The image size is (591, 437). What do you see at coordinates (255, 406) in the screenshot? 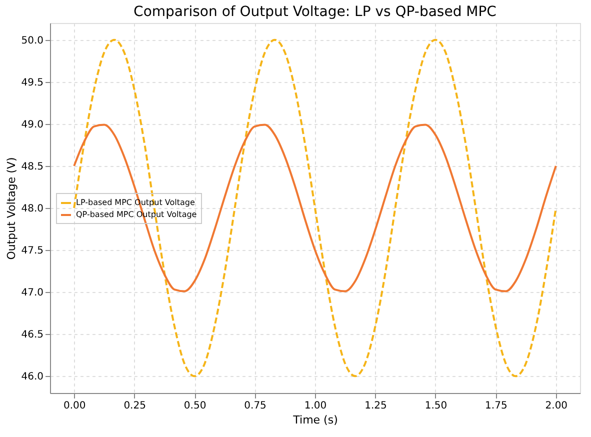
I see `x-tick-label: 0.75` at bounding box center [255, 406].